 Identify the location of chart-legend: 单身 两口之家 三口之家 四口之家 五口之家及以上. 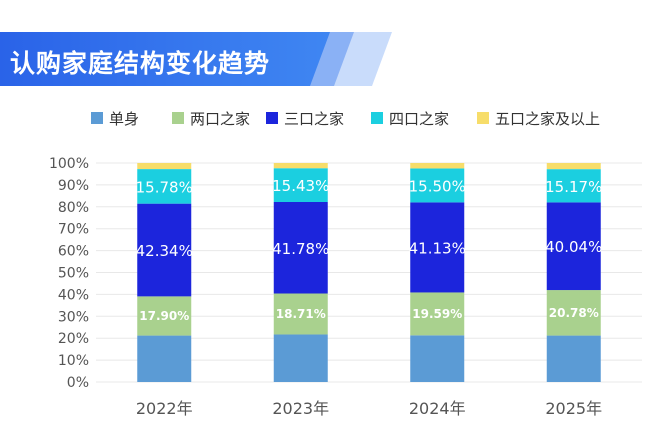
(336, 118).